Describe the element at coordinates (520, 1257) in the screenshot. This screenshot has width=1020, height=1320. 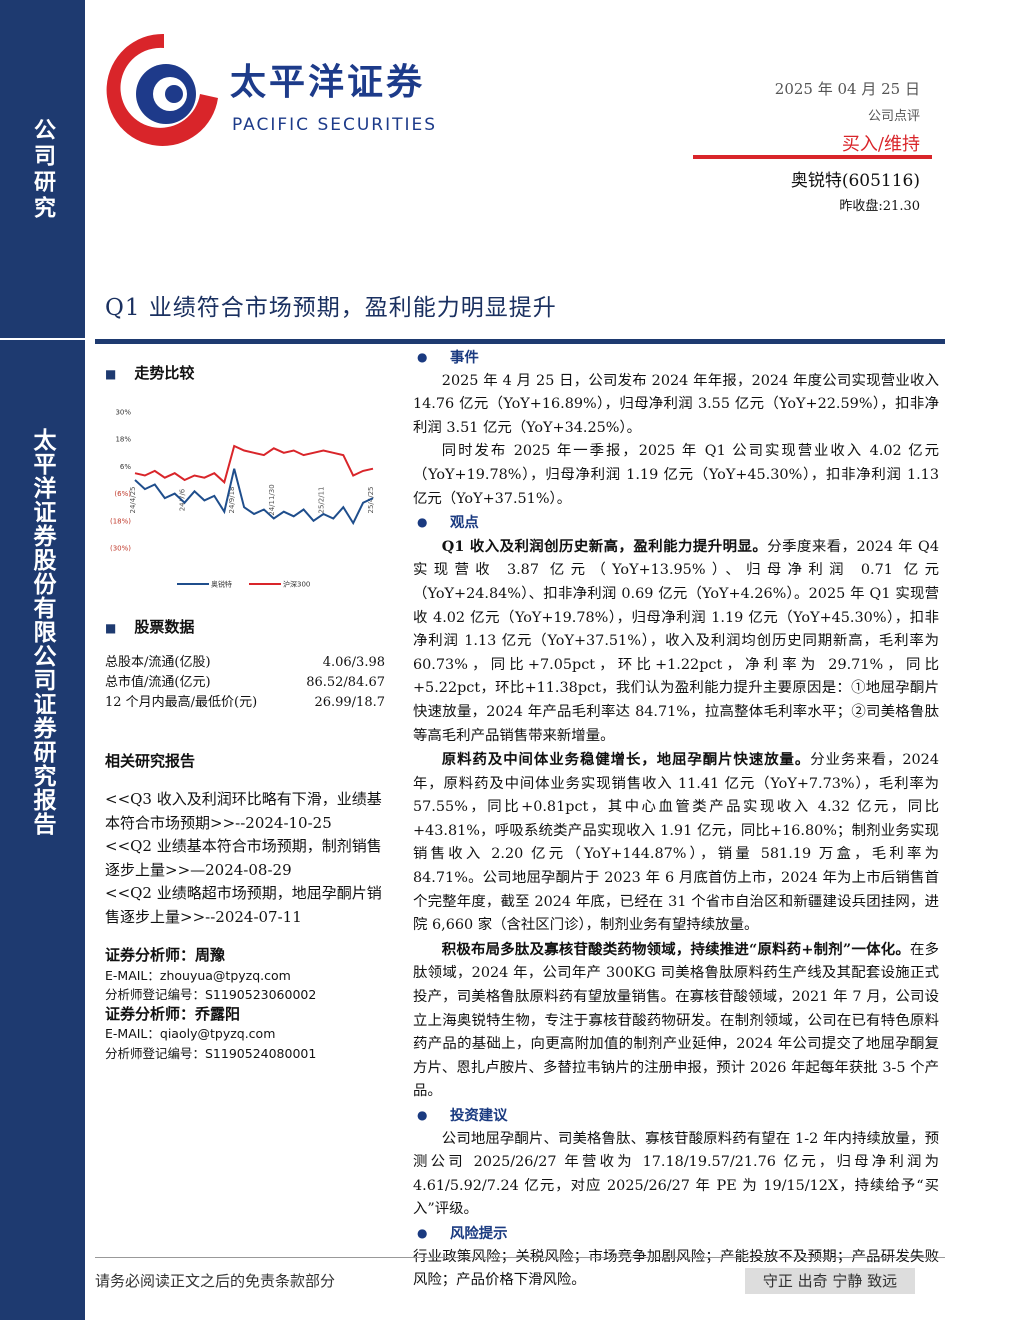
I see `footer-rule` at that location.